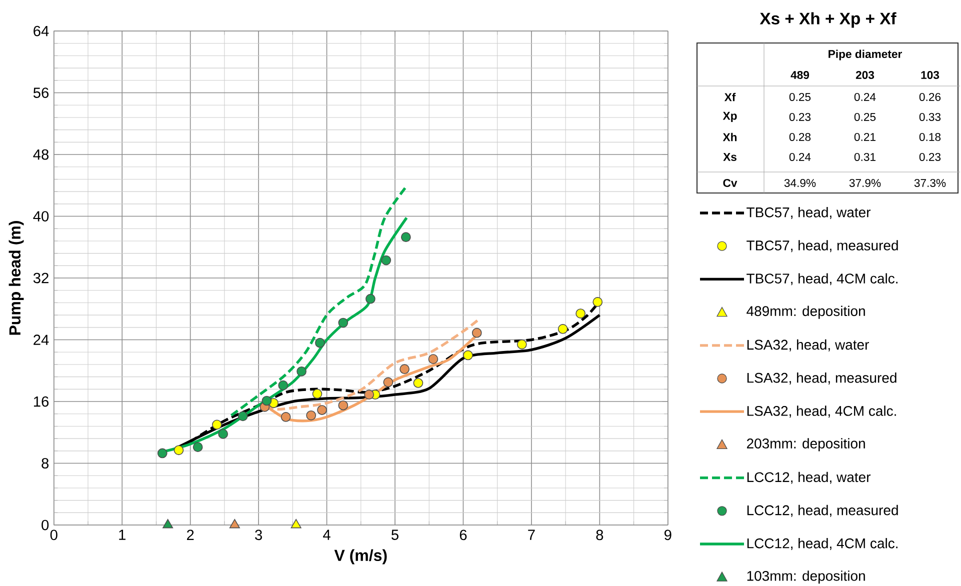 This screenshot has width=961, height=586. Describe the element at coordinates (729, 117) in the screenshot. I see `text: Xp` at that location.